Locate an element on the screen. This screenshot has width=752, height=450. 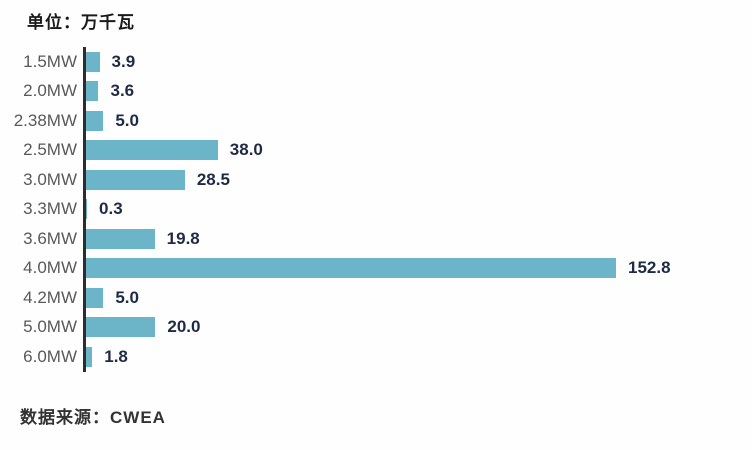
chart-row: 2.38MW 5.0 is located at coordinates (376, 121).